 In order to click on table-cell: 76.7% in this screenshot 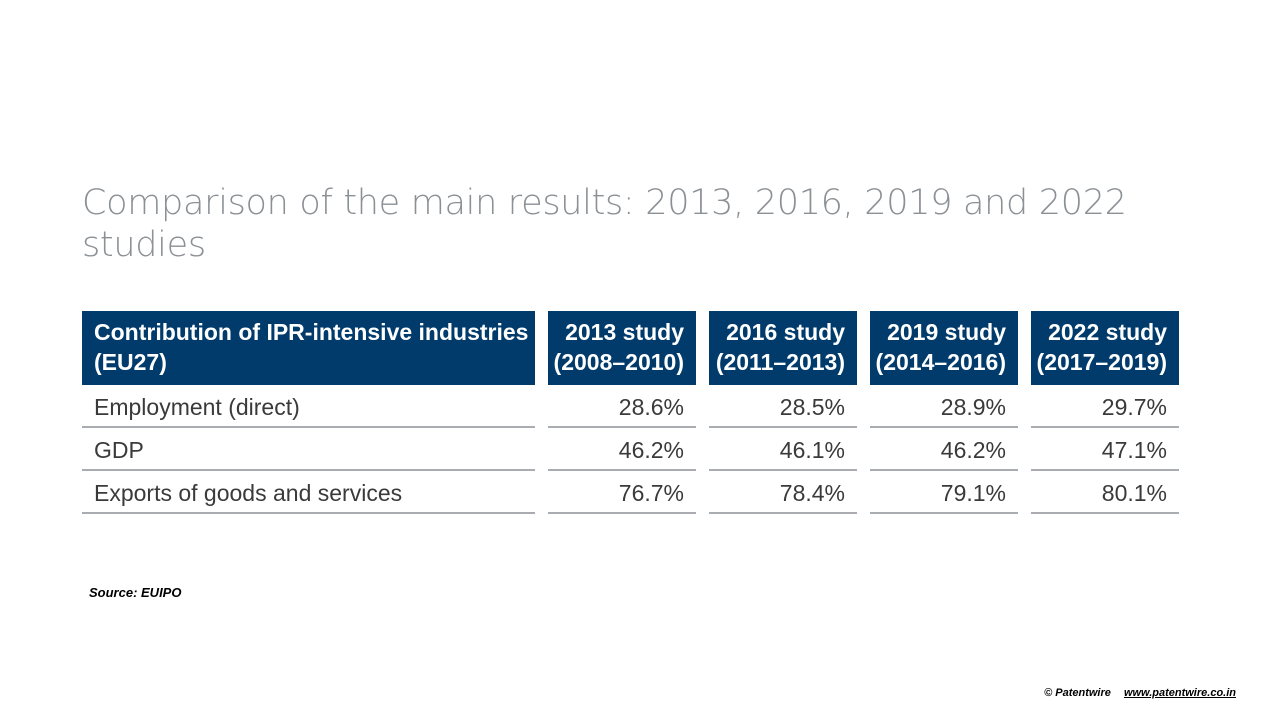, I will do `click(622, 493)`.